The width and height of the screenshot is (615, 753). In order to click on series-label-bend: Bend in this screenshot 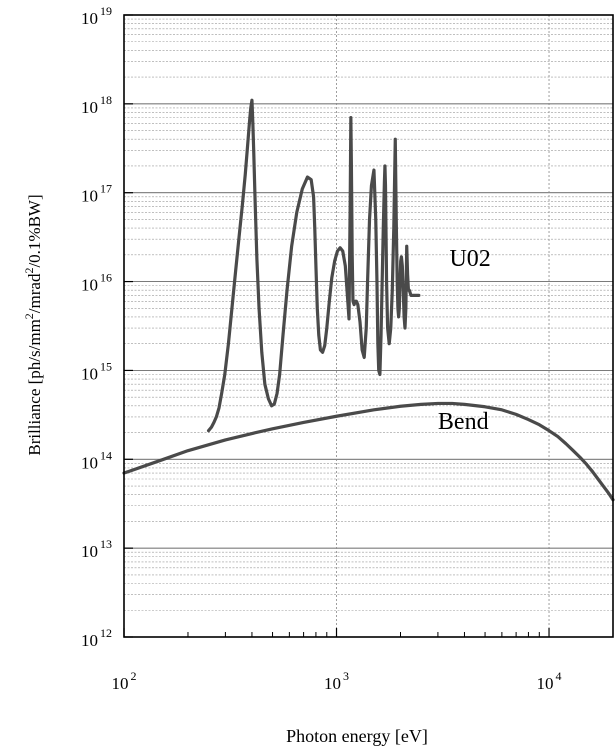, I will do `click(463, 422)`.